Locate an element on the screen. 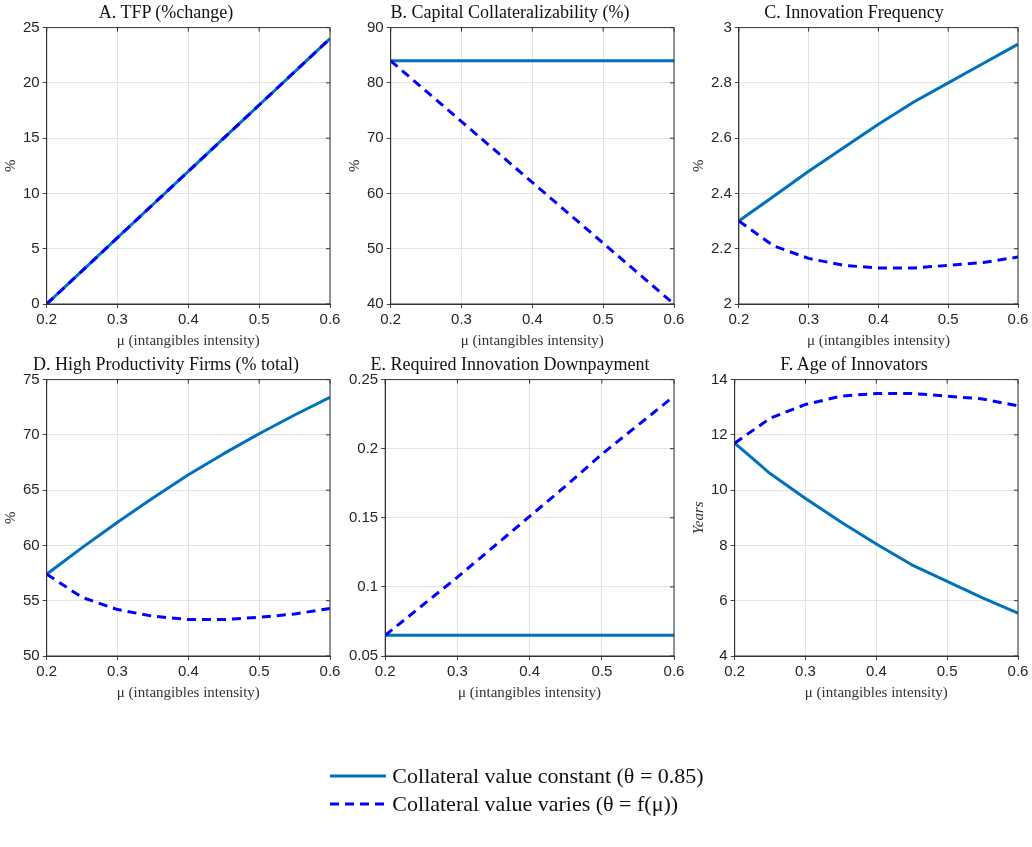 This screenshot has height=847, width=1032. y-tick-label: 5 is located at coordinates (35, 247).